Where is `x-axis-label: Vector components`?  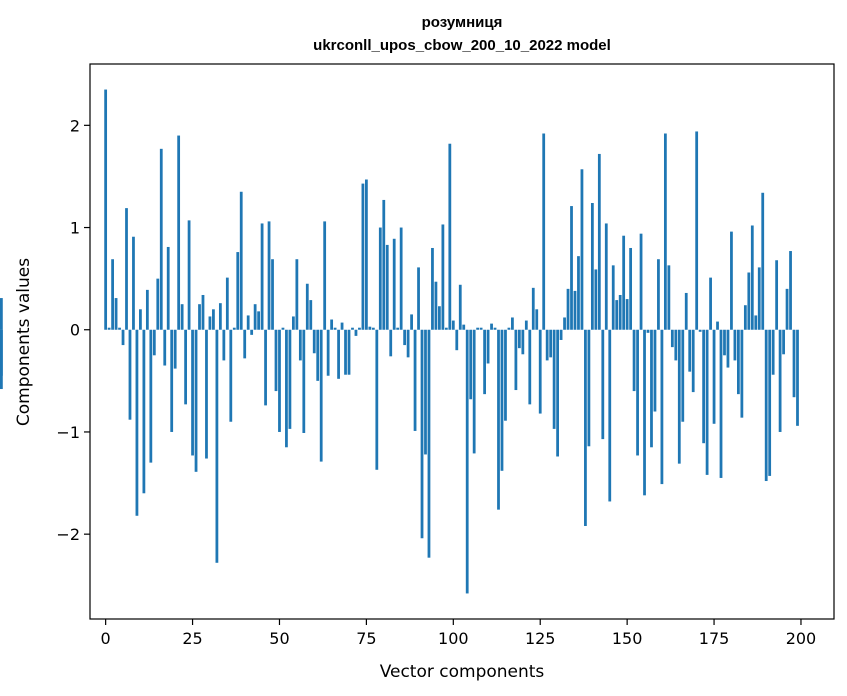
x-axis-label: Vector components is located at coordinates (462, 672).